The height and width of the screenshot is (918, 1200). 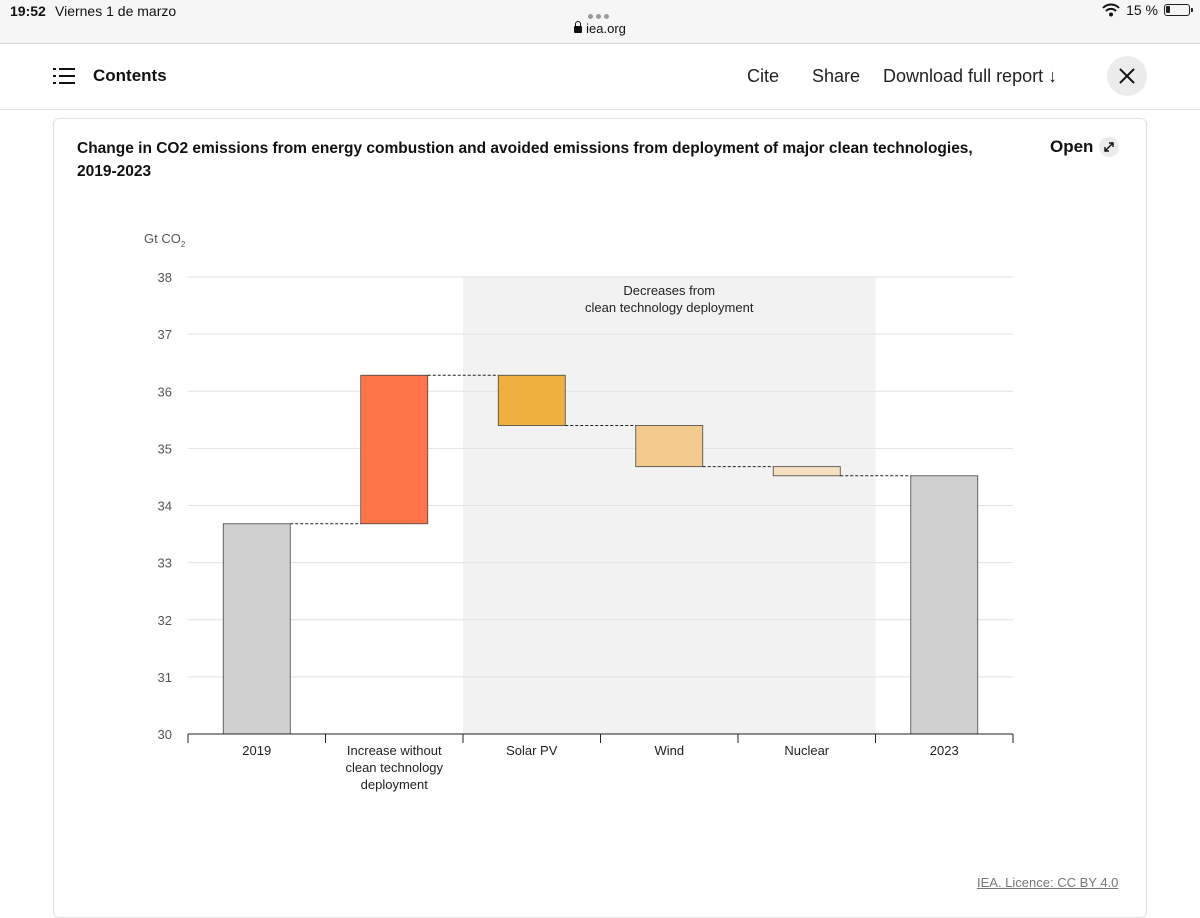 What do you see at coordinates (165, 240) in the screenshot?
I see `y-axis-label: Gt CO2` at bounding box center [165, 240].